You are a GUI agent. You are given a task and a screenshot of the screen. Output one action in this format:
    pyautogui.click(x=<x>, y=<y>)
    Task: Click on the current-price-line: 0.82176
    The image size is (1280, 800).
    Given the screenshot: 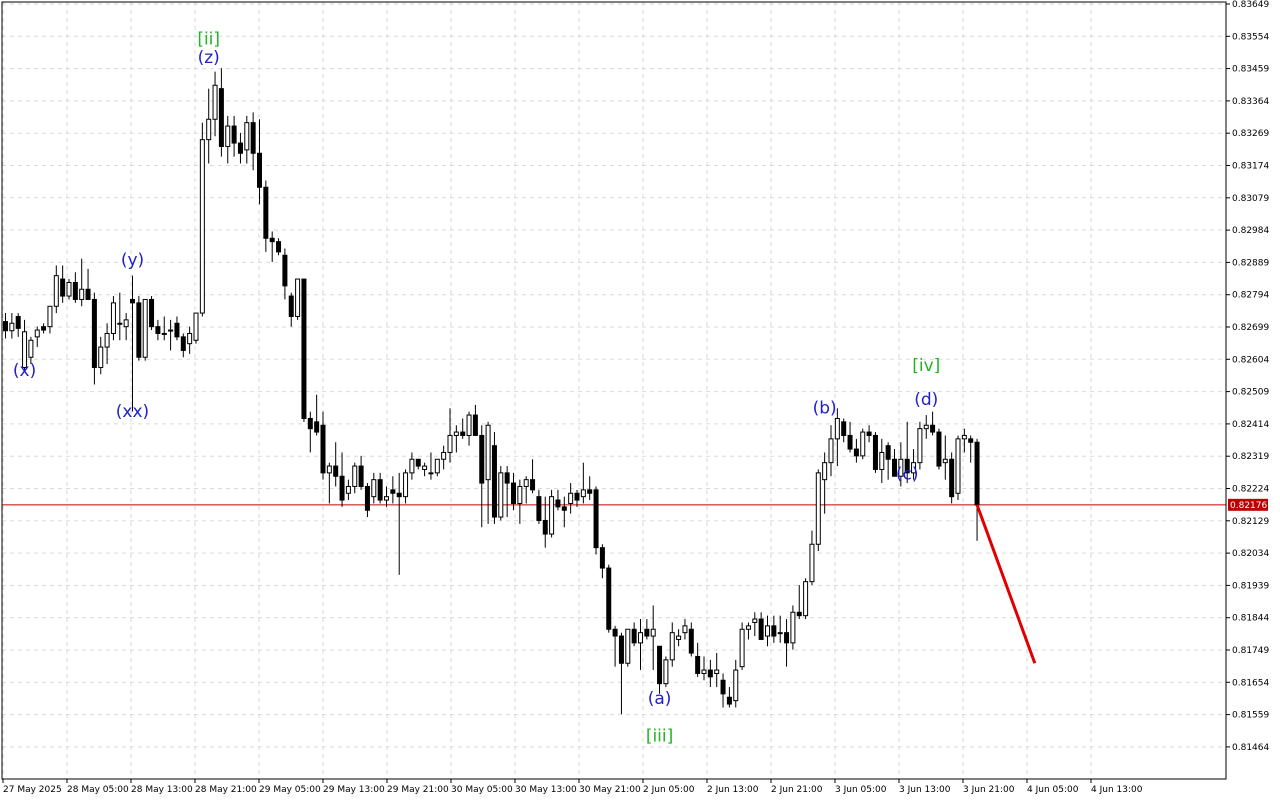 What is the action you would take?
    pyautogui.click(x=635, y=504)
    